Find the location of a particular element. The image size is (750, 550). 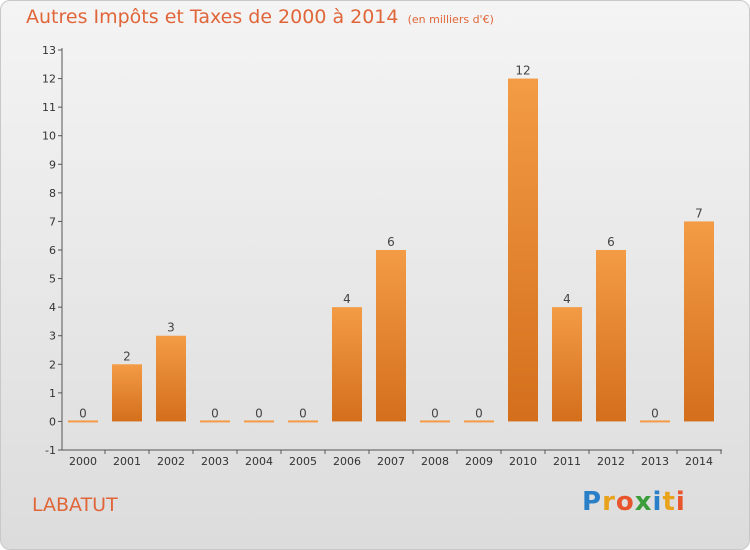

logo-letter: r is located at coordinates (609, 502).